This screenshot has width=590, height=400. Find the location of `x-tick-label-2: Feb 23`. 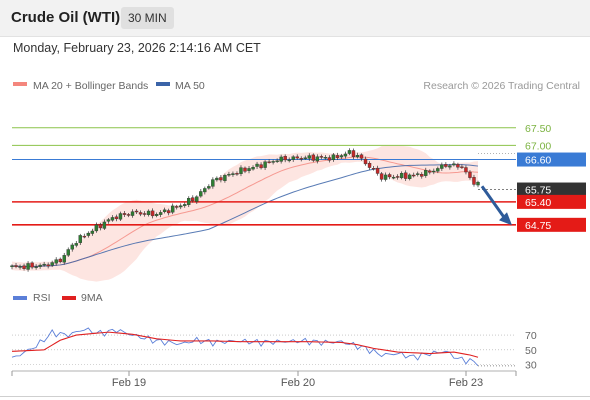

x-tick-label-2: Feb 23 is located at coordinates (466, 383).